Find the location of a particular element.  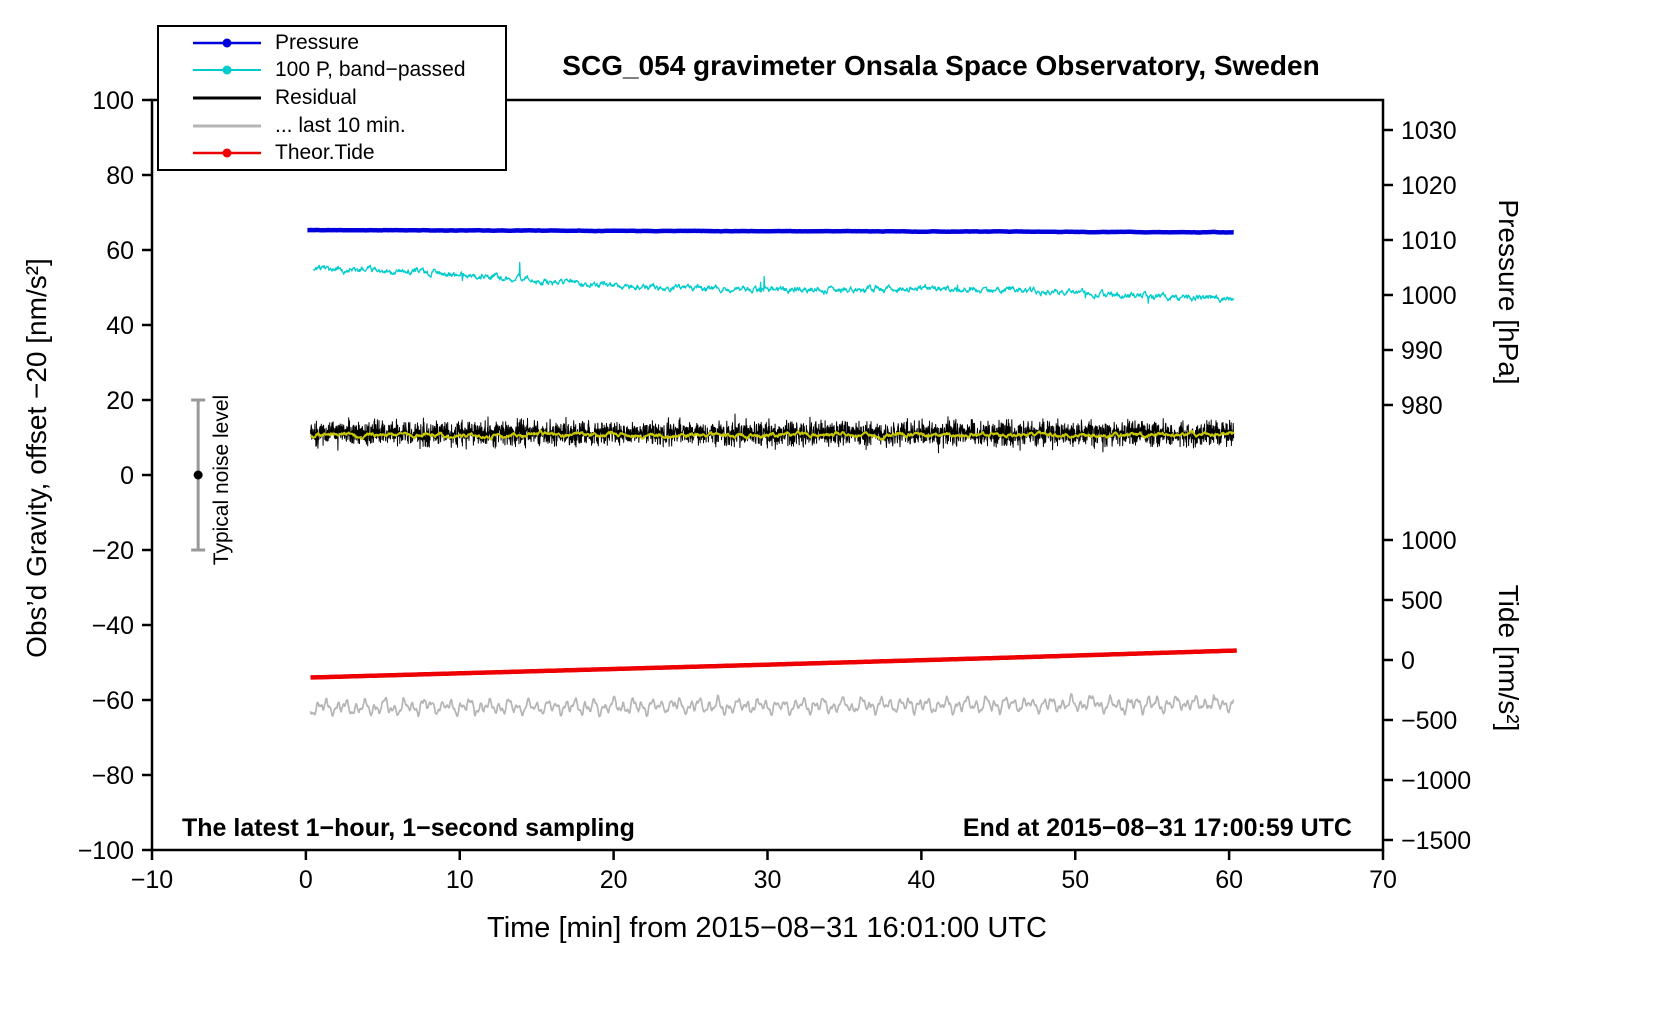

x-tick-label: 60 is located at coordinates (1229, 880).